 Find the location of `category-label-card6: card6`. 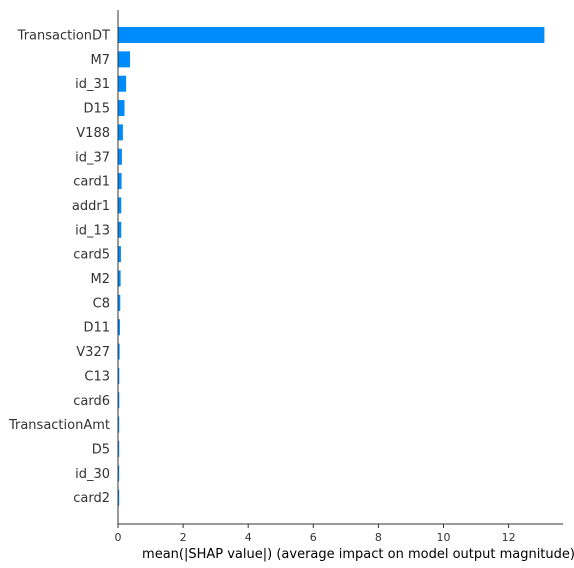

category-label-card6: card6 is located at coordinates (91, 401).